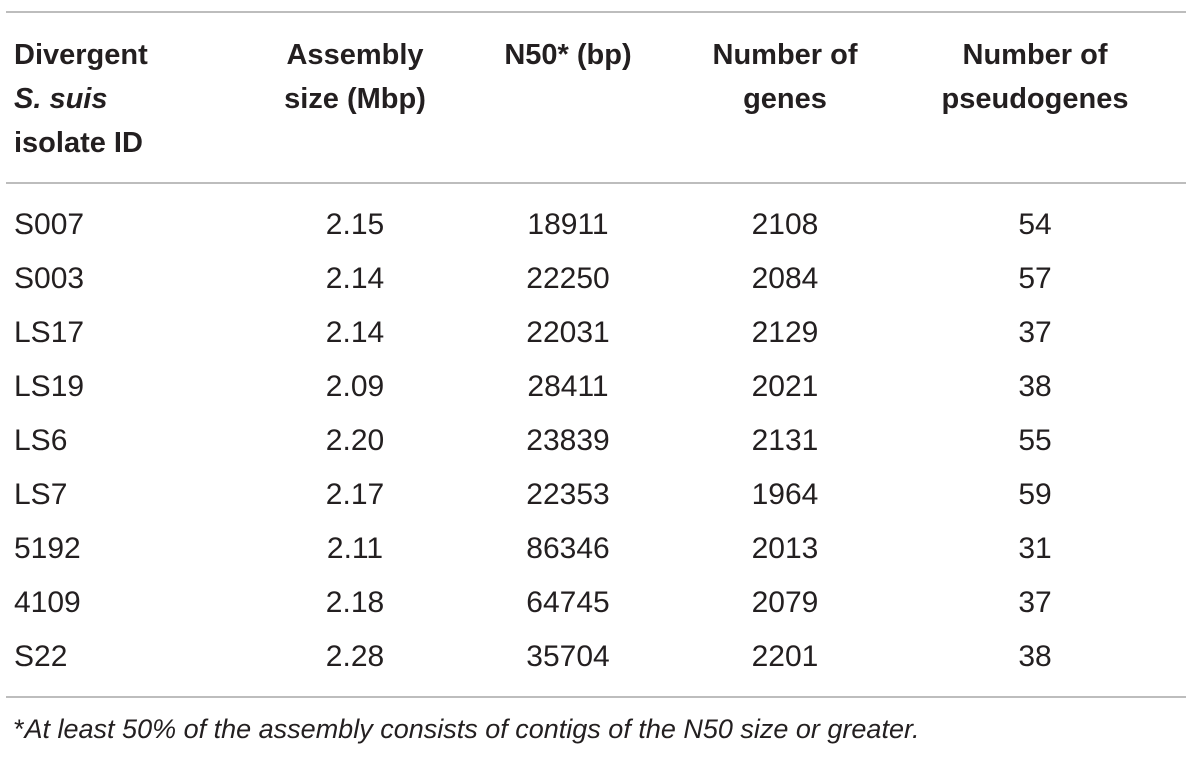  What do you see at coordinates (355, 99) in the screenshot?
I see `header-cell: size (Mbp)` at bounding box center [355, 99].